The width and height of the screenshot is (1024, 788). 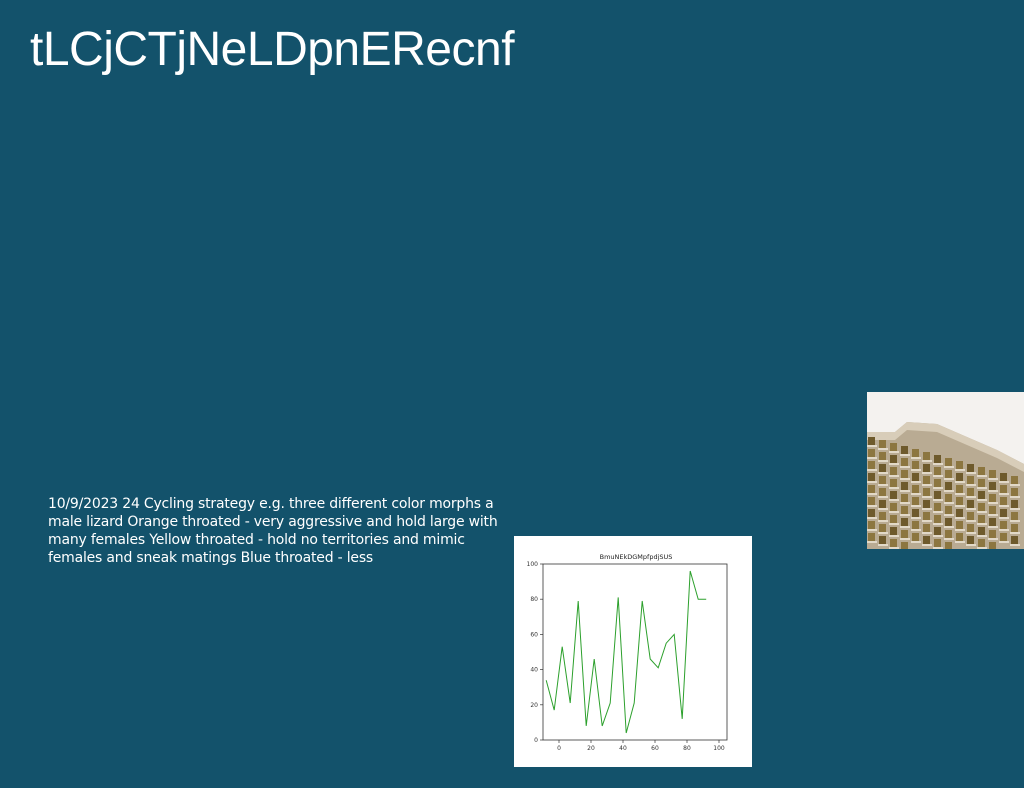 What do you see at coordinates (534, 705) in the screenshot?
I see `y-tick-label: 20` at bounding box center [534, 705].